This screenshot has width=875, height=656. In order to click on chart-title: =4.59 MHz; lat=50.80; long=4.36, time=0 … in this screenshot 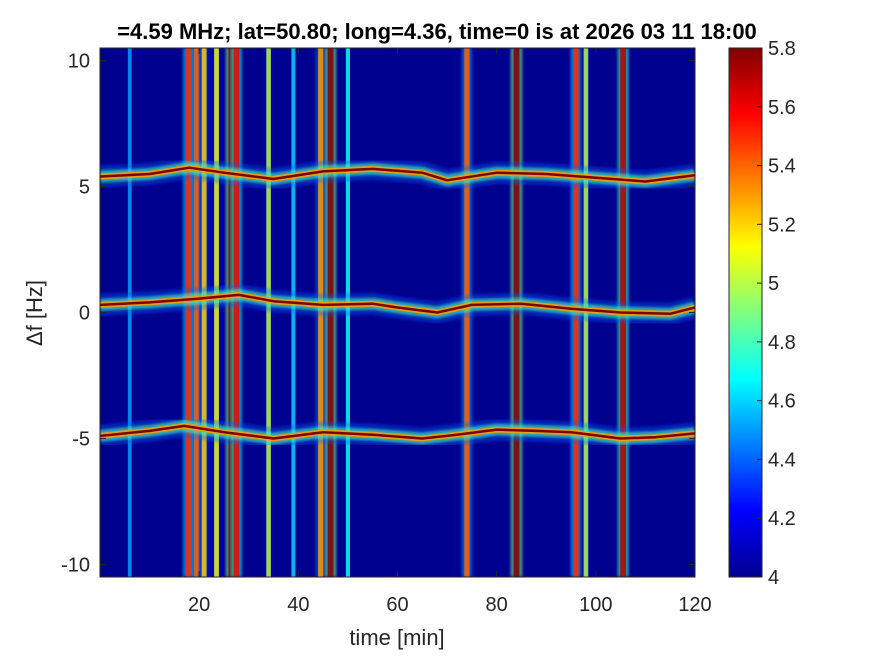, I will do `click(437, 31)`.